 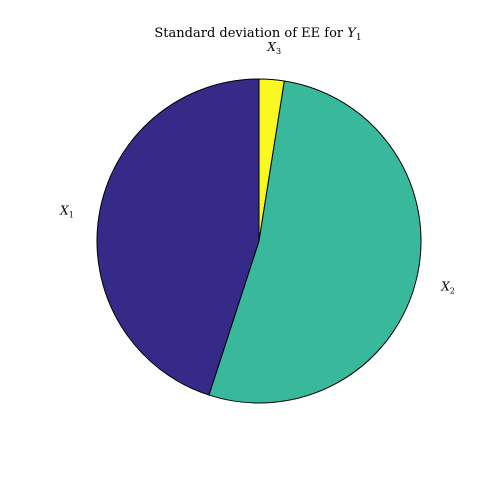 I want to click on chart-title: Standard deviation of EE for Y1, so click(x=257, y=34).